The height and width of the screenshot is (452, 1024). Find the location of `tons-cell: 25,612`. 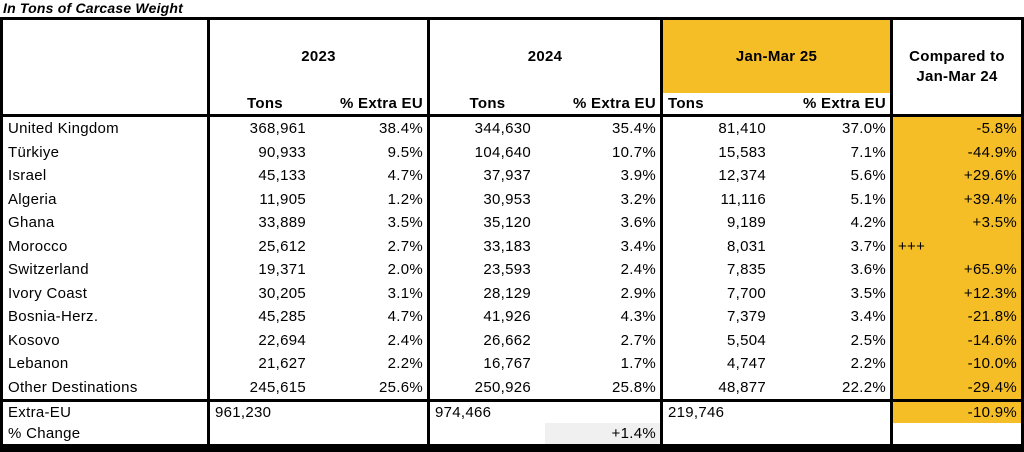

tons-cell: 25,612 is located at coordinates (282, 246).